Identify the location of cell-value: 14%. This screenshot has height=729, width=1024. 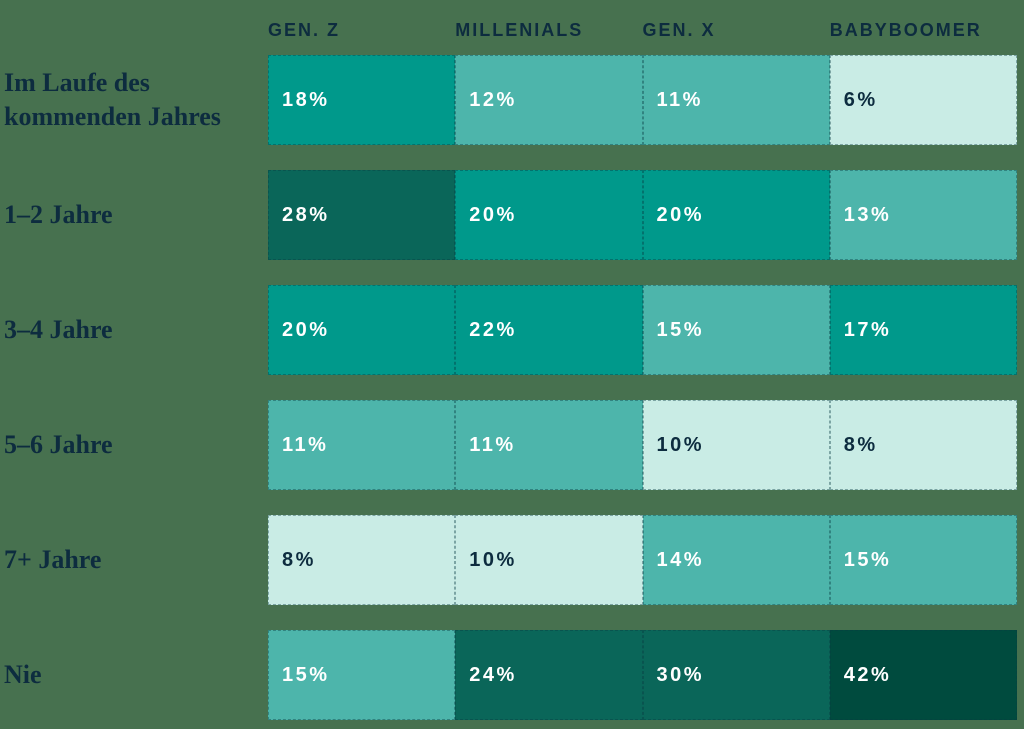
(680, 559).